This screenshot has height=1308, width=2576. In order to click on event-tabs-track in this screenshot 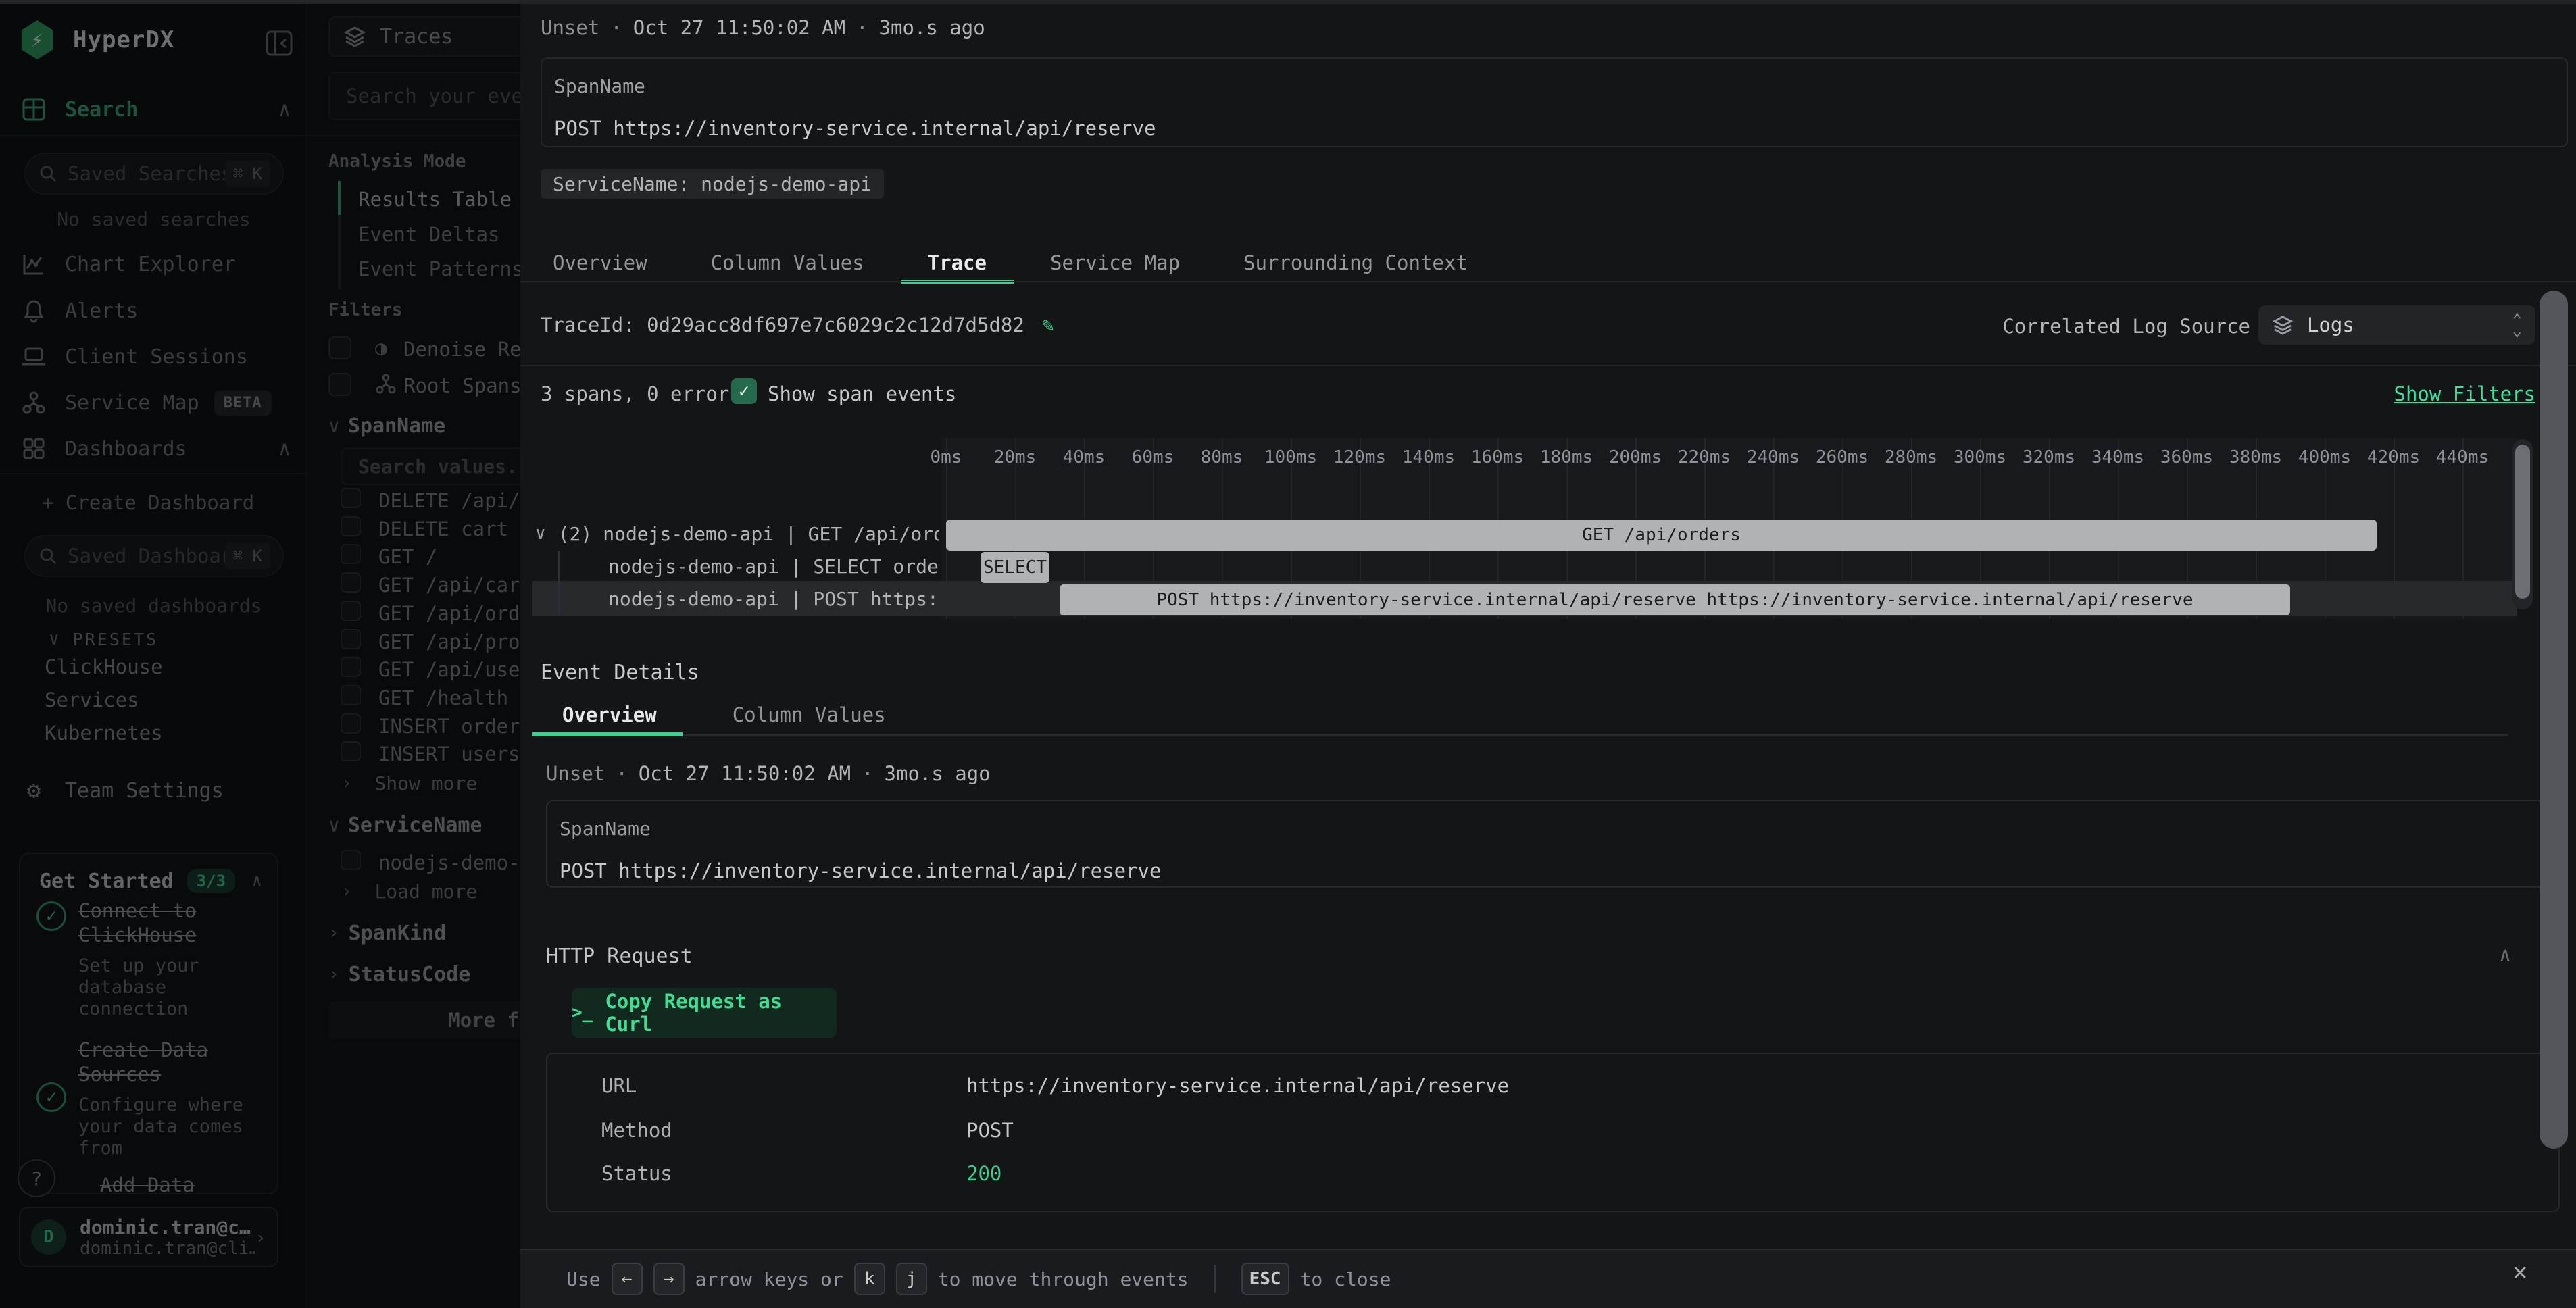, I will do `click(1520, 735)`.